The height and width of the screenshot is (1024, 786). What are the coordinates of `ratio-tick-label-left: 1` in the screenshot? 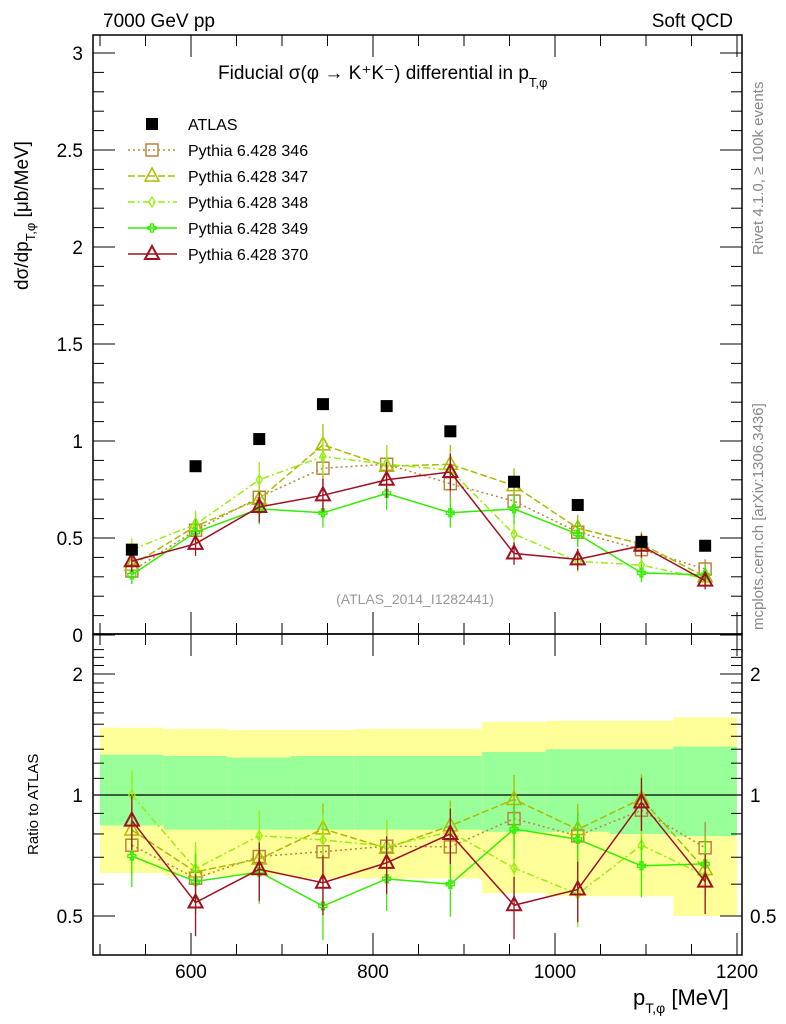 It's located at (77, 796).